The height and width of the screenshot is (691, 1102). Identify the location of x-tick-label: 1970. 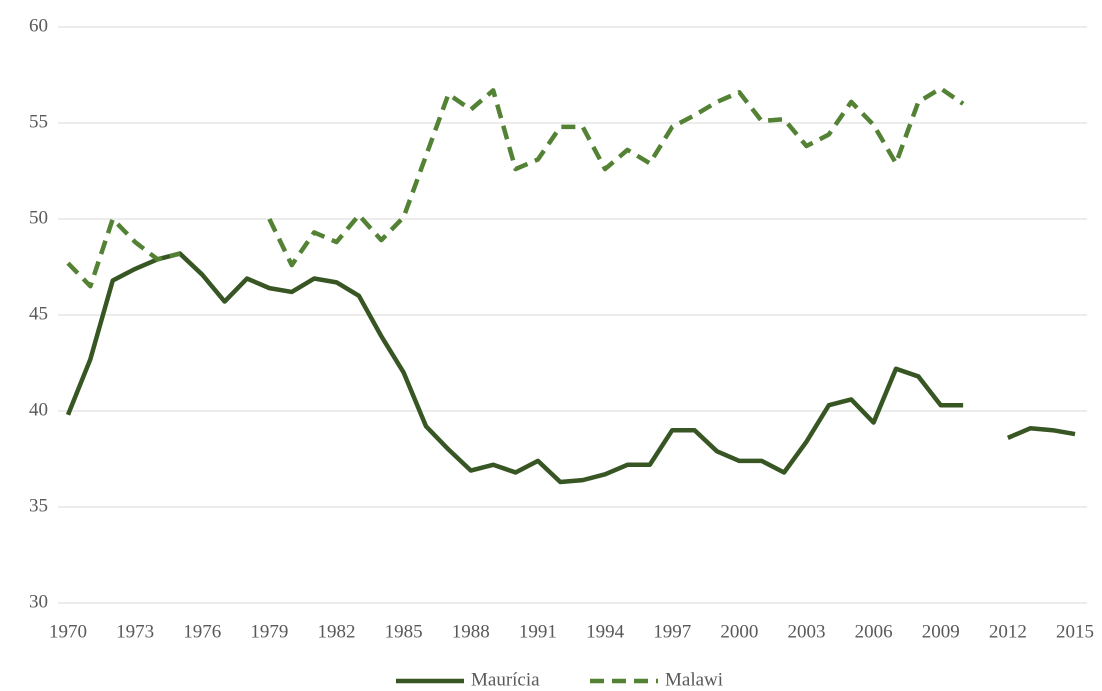
(68, 631).